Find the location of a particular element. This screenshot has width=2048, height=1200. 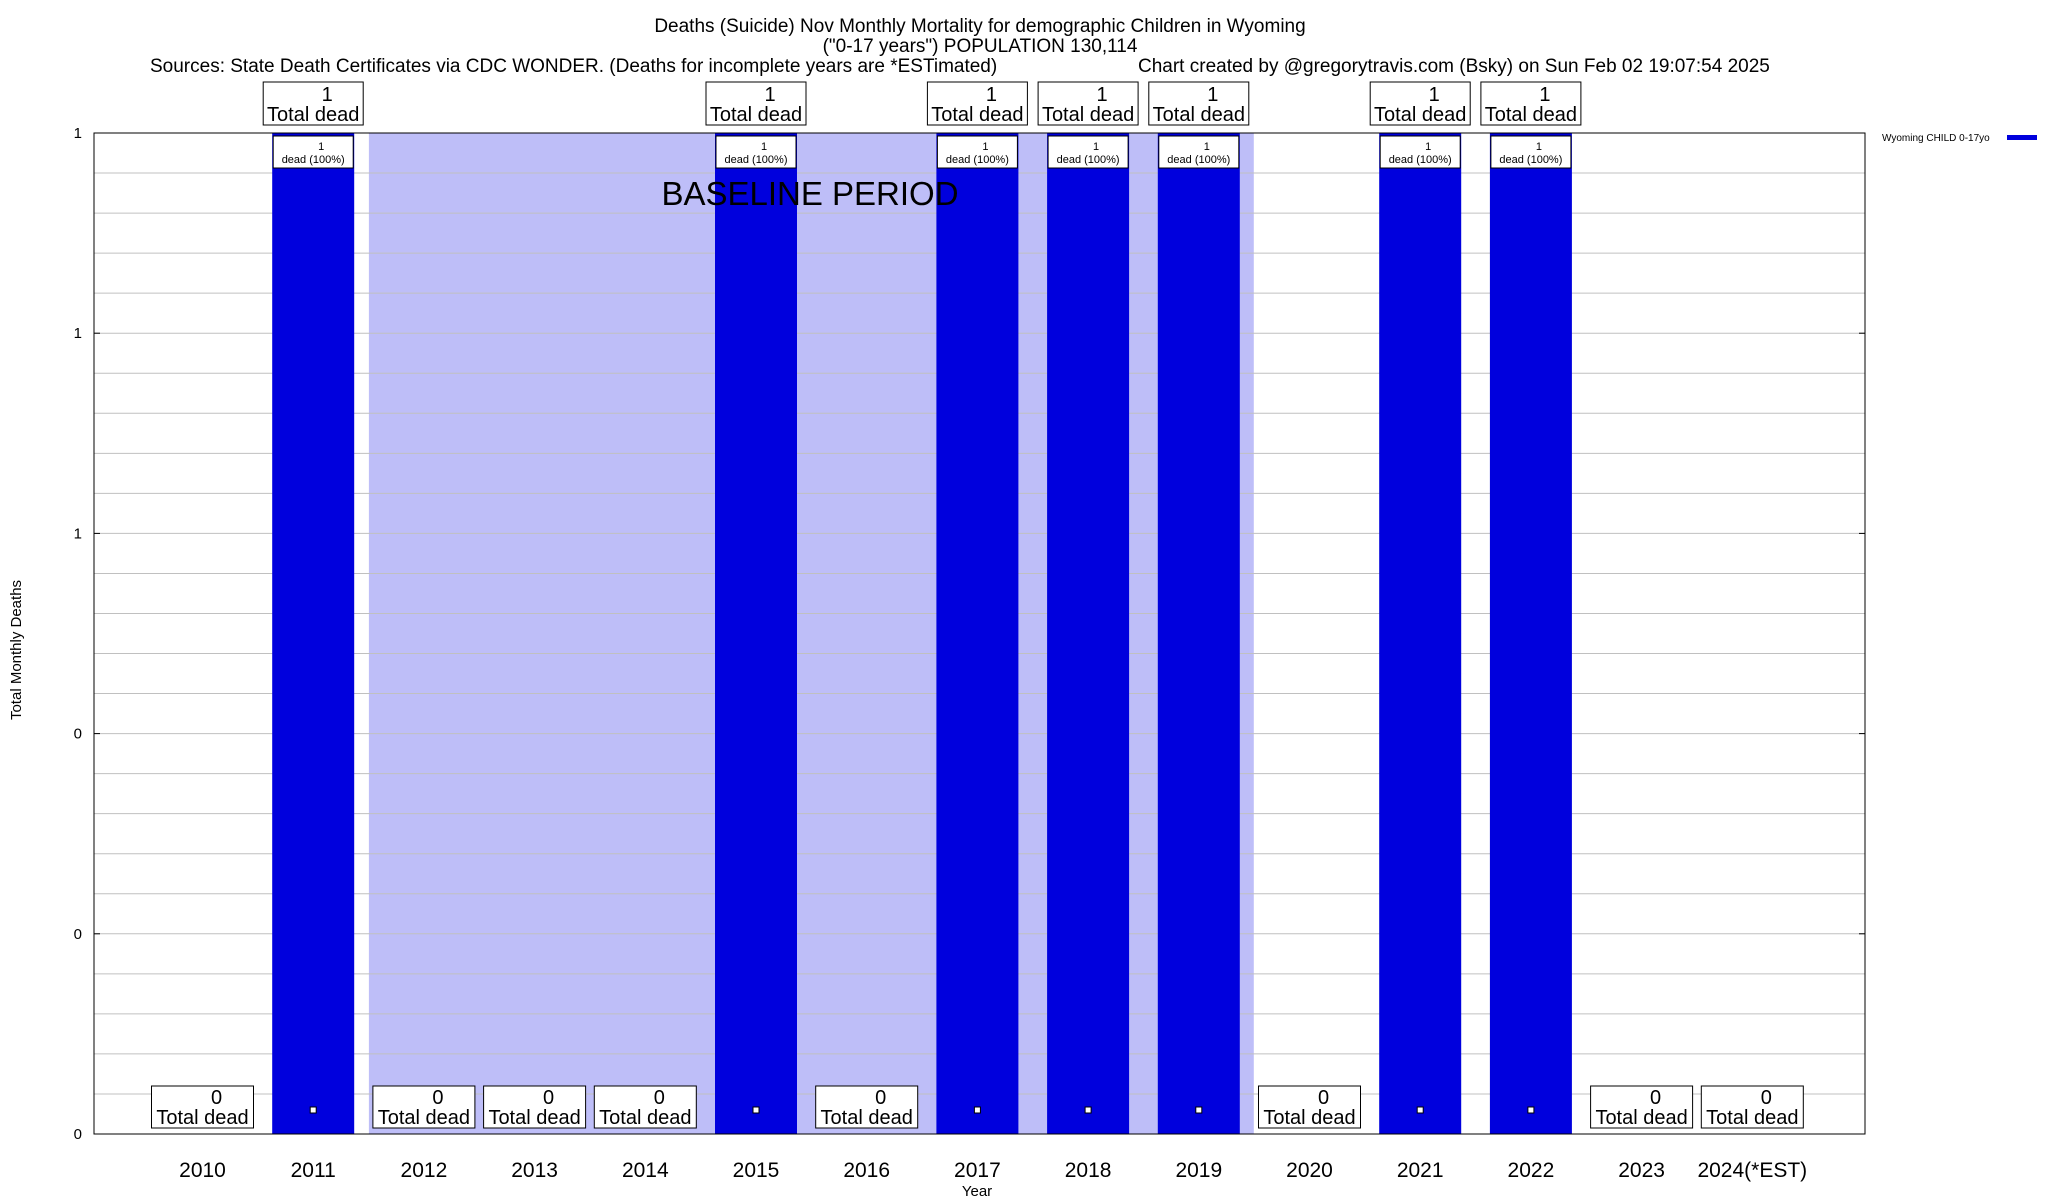

x-tick-label: 2016 is located at coordinates (866, 1170).